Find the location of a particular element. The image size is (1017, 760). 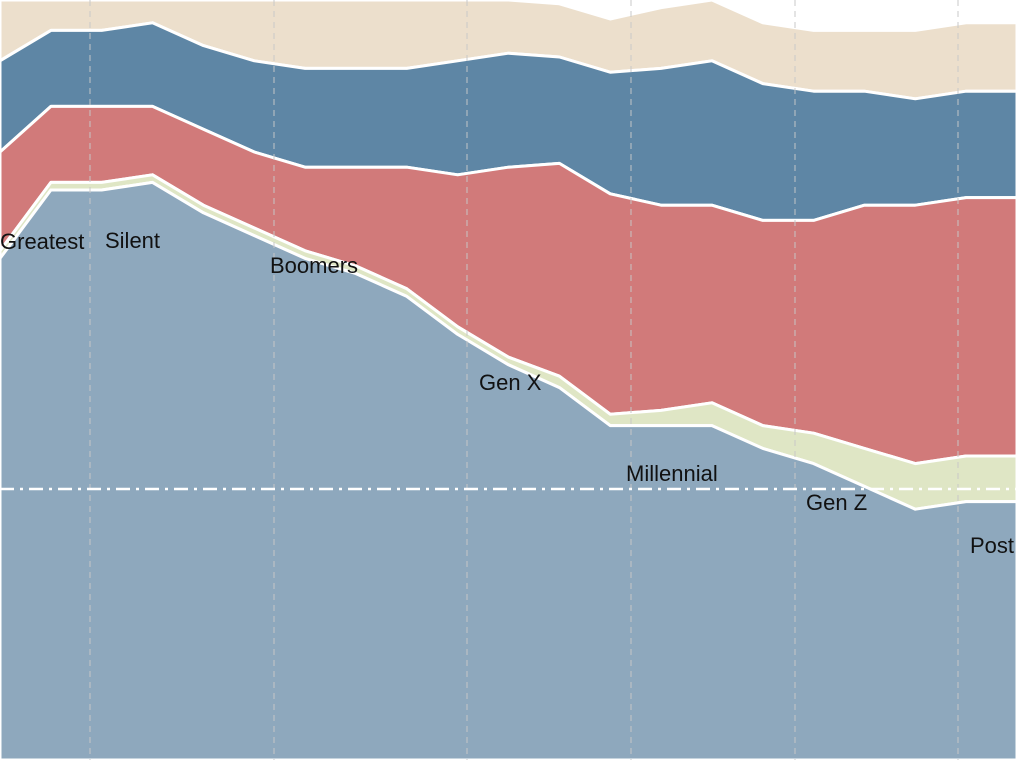

label-gen-z: Gen Z is located at coordinates (836, 502).